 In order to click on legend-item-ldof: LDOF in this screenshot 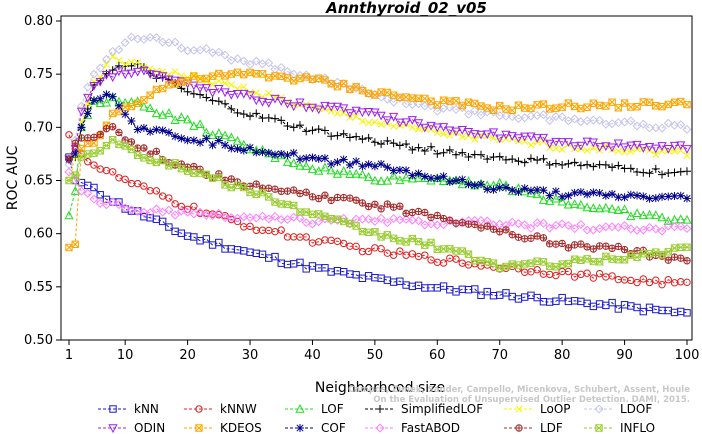, I will do `click(618, 409)`.